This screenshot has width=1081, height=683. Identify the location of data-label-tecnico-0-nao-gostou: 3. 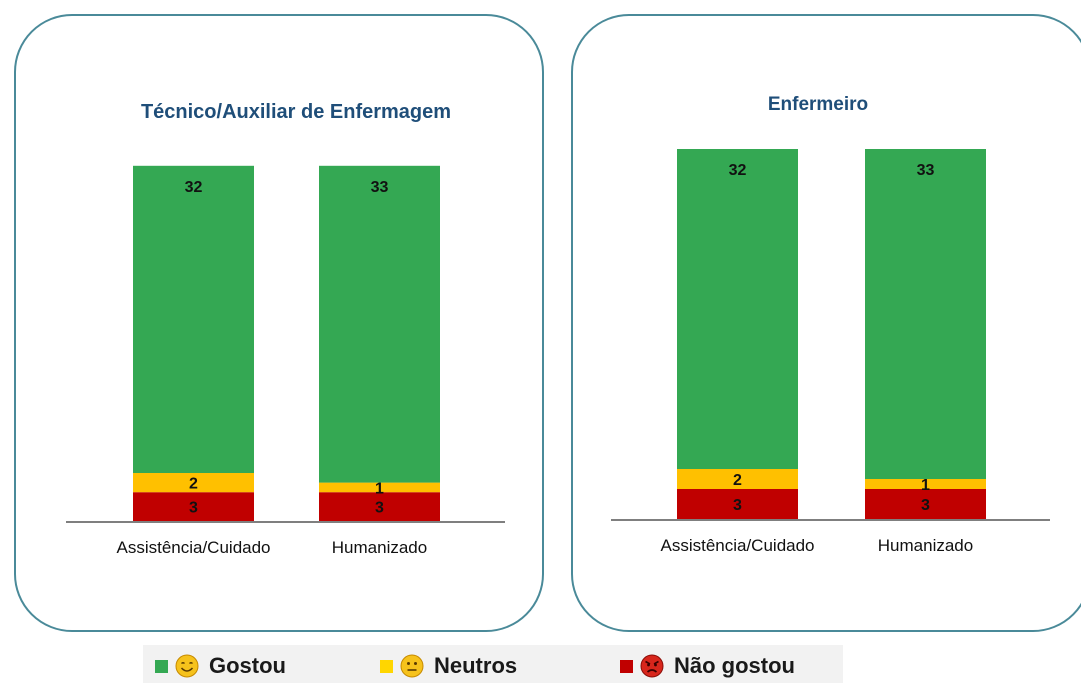
(193, 508).